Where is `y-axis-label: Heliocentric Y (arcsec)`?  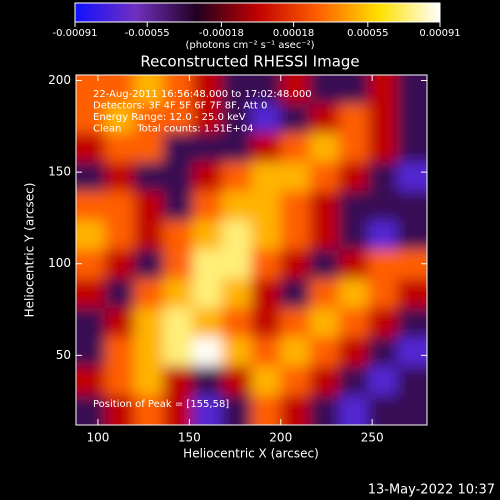
y-axis-label: Heliocentric Y (arcsec) is located at coordinates (30, 250).